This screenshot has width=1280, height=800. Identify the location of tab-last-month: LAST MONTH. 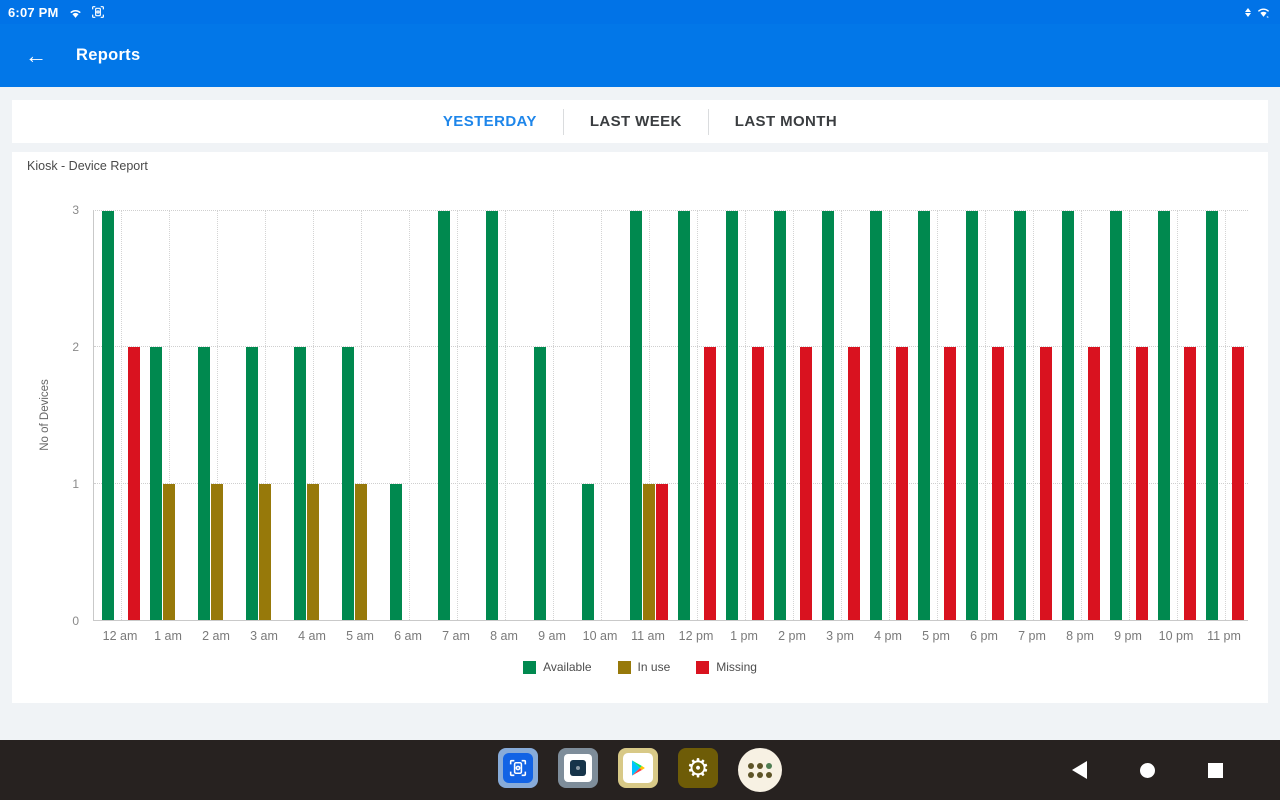
(786, 121).